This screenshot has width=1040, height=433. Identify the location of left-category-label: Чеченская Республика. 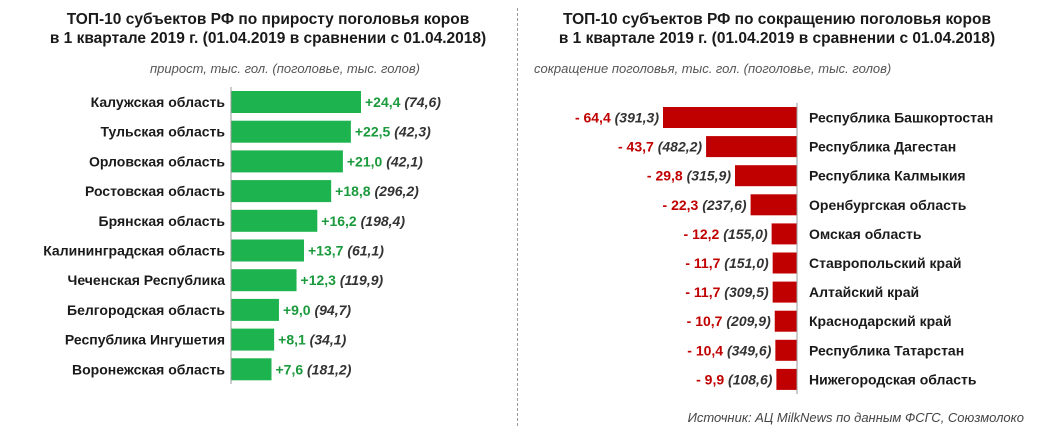
(147, 280).